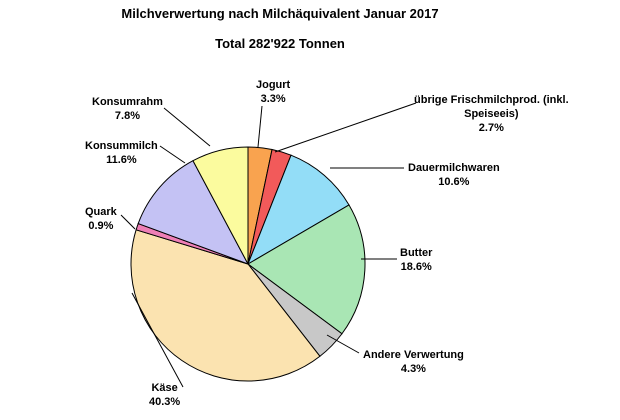 The height and width of the screenshot is (420, 620). I want to click on label-konsumrahm: Konsumrahm 7.8%, so click(127, 109).